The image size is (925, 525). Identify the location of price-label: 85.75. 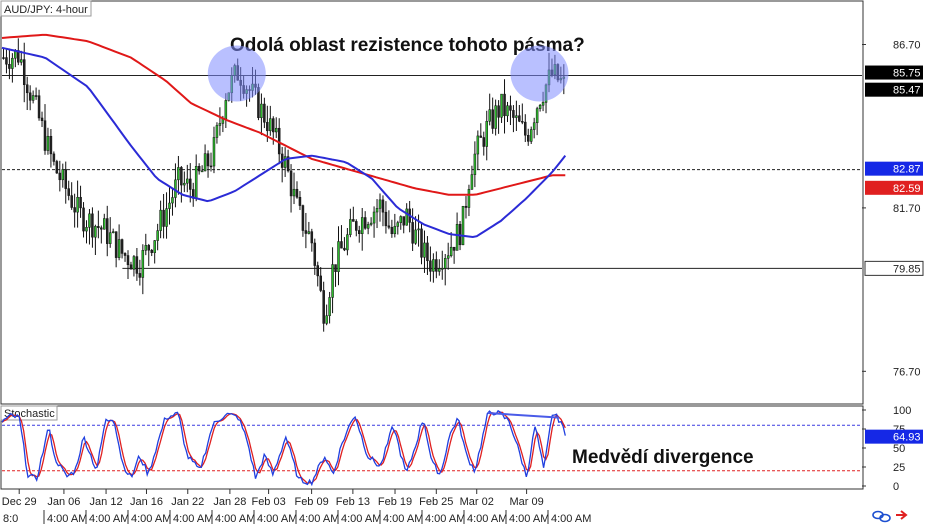
(907, 74).